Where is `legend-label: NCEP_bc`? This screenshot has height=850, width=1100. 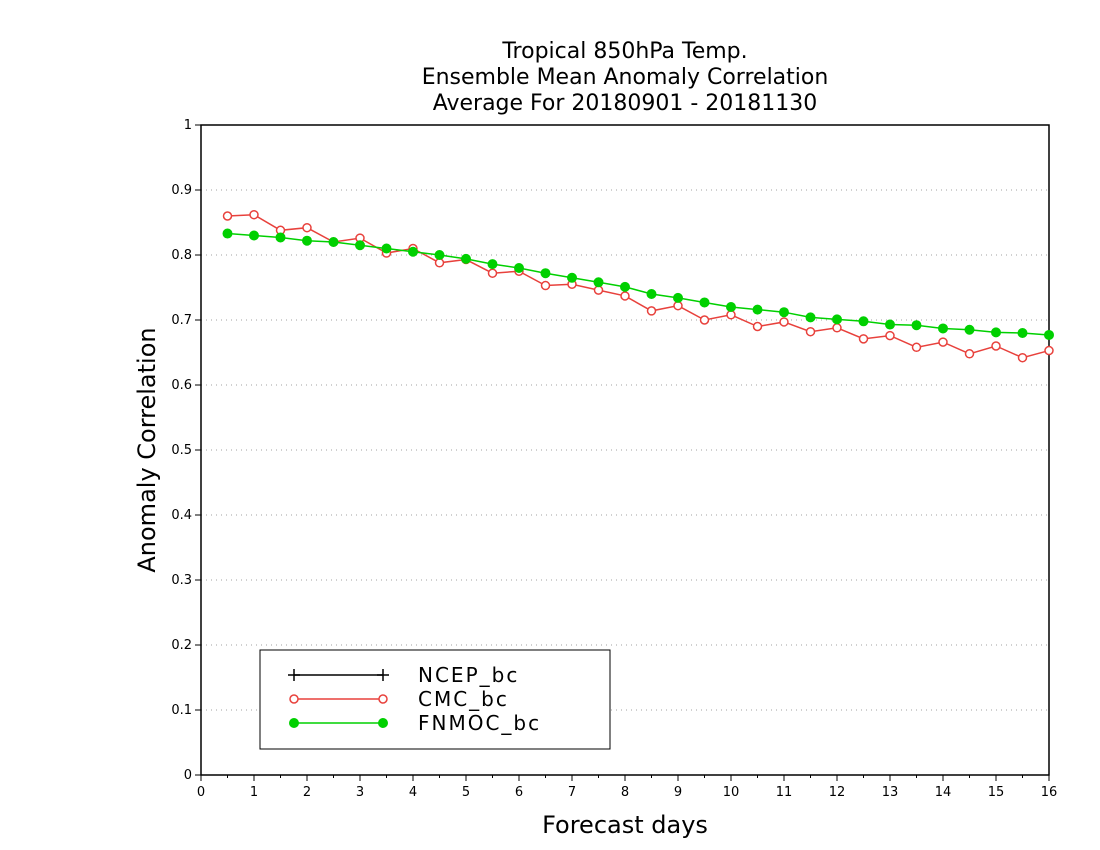
legend-label: NCEP_bc is located at coordinates (468, 675).